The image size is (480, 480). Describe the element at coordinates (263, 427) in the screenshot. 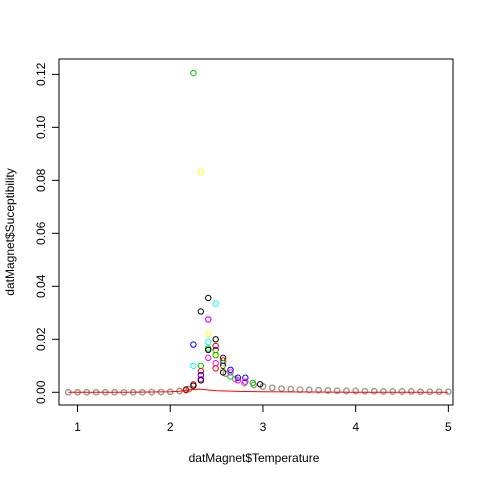

I see `x-tick-label: 3` at that location.